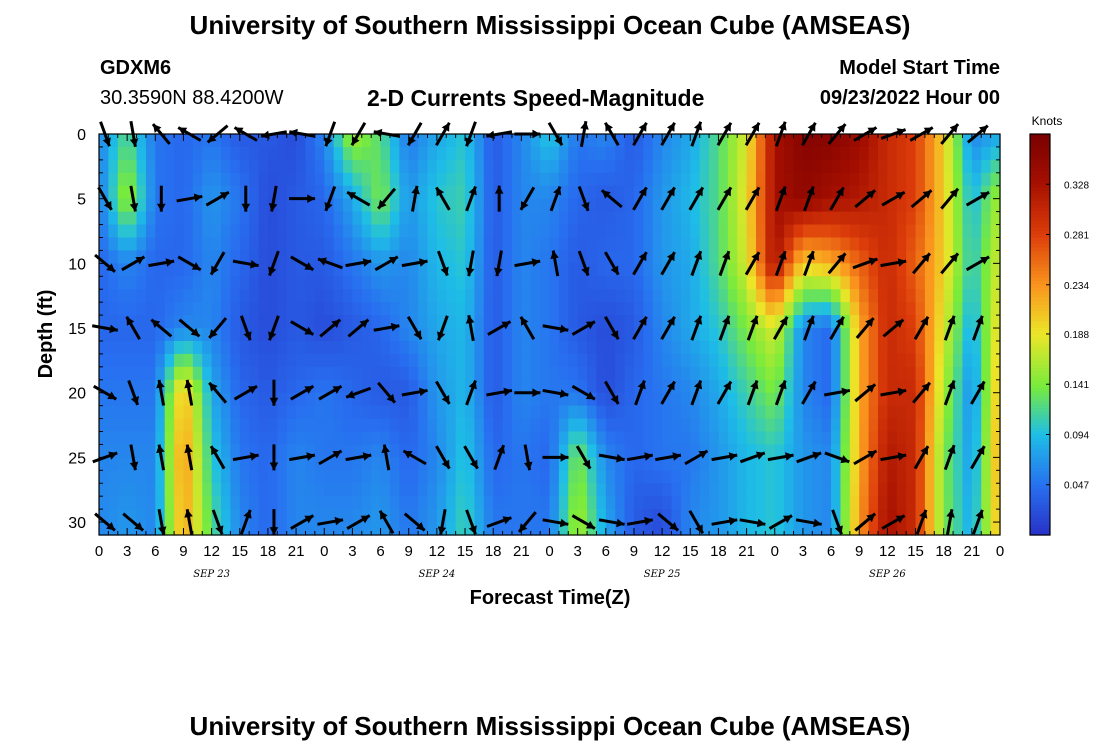 The height and width of the screenshot is (750, 1100). What do you see at coordinates (211, 551) in the screenshot?
I see `x-tick-label: 12` at bounding box center [211, 551].